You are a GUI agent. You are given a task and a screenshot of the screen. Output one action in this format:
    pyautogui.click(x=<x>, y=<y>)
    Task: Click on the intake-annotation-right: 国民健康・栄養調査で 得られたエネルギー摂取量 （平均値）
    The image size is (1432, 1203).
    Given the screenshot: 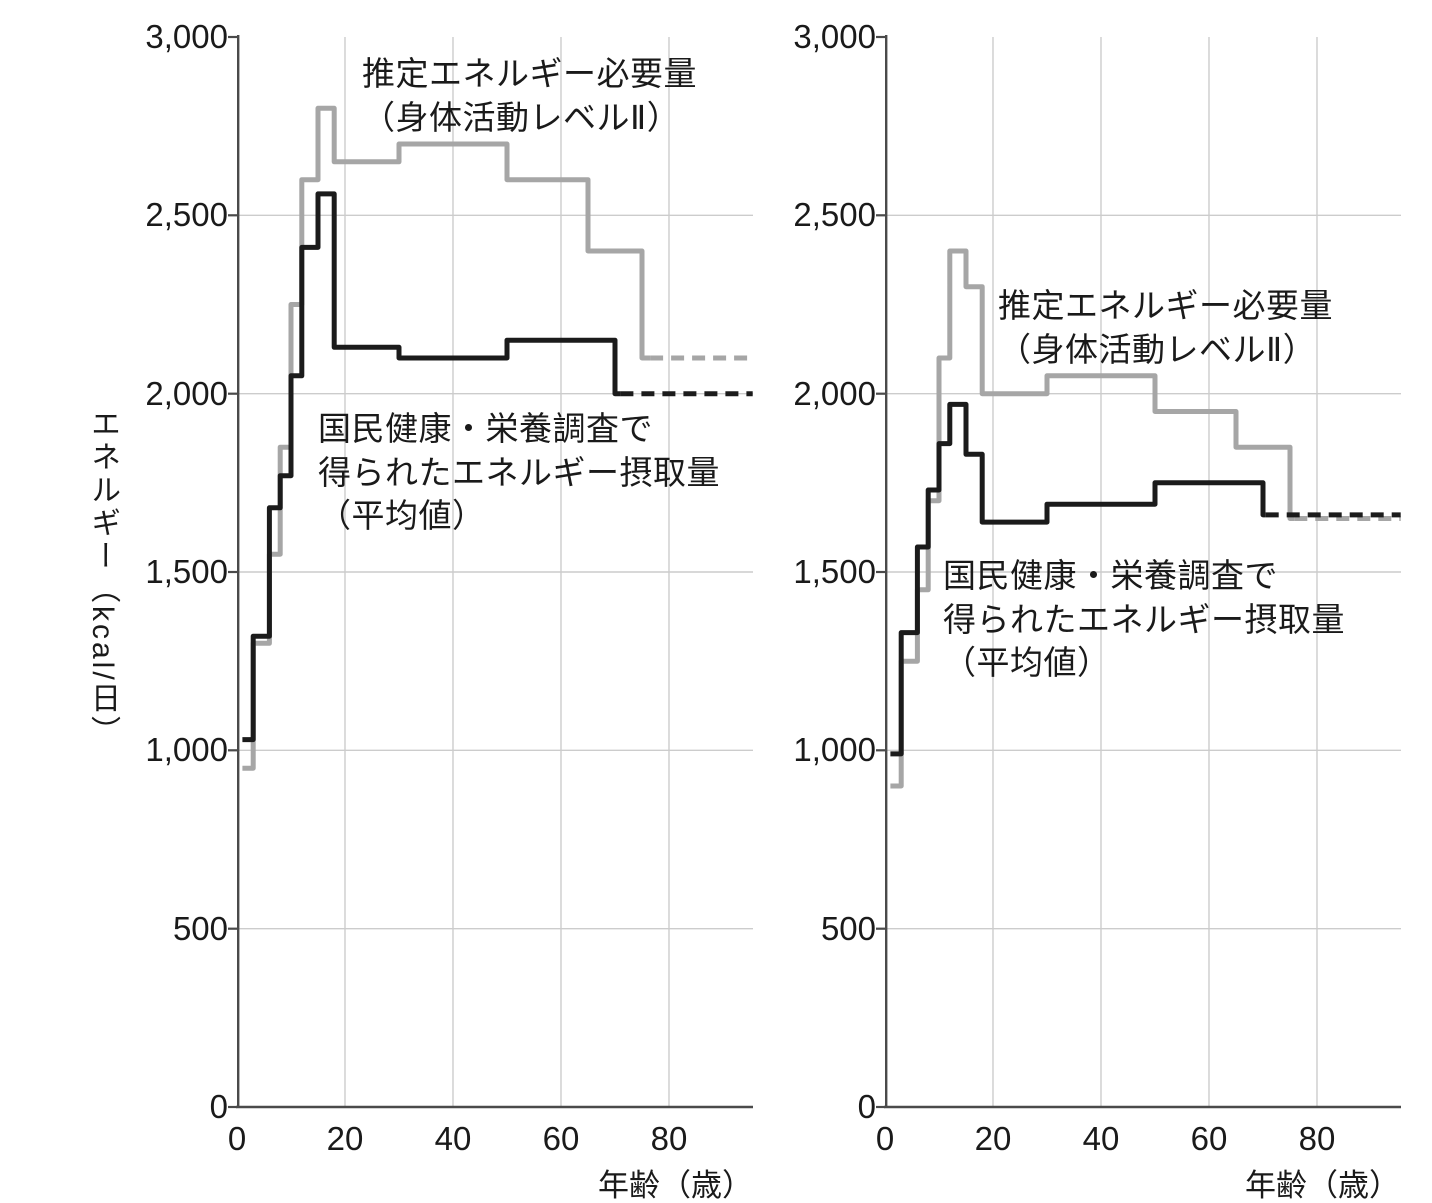 What is the action you would take?
    pyautogui.click(x=1144, y=619)
    